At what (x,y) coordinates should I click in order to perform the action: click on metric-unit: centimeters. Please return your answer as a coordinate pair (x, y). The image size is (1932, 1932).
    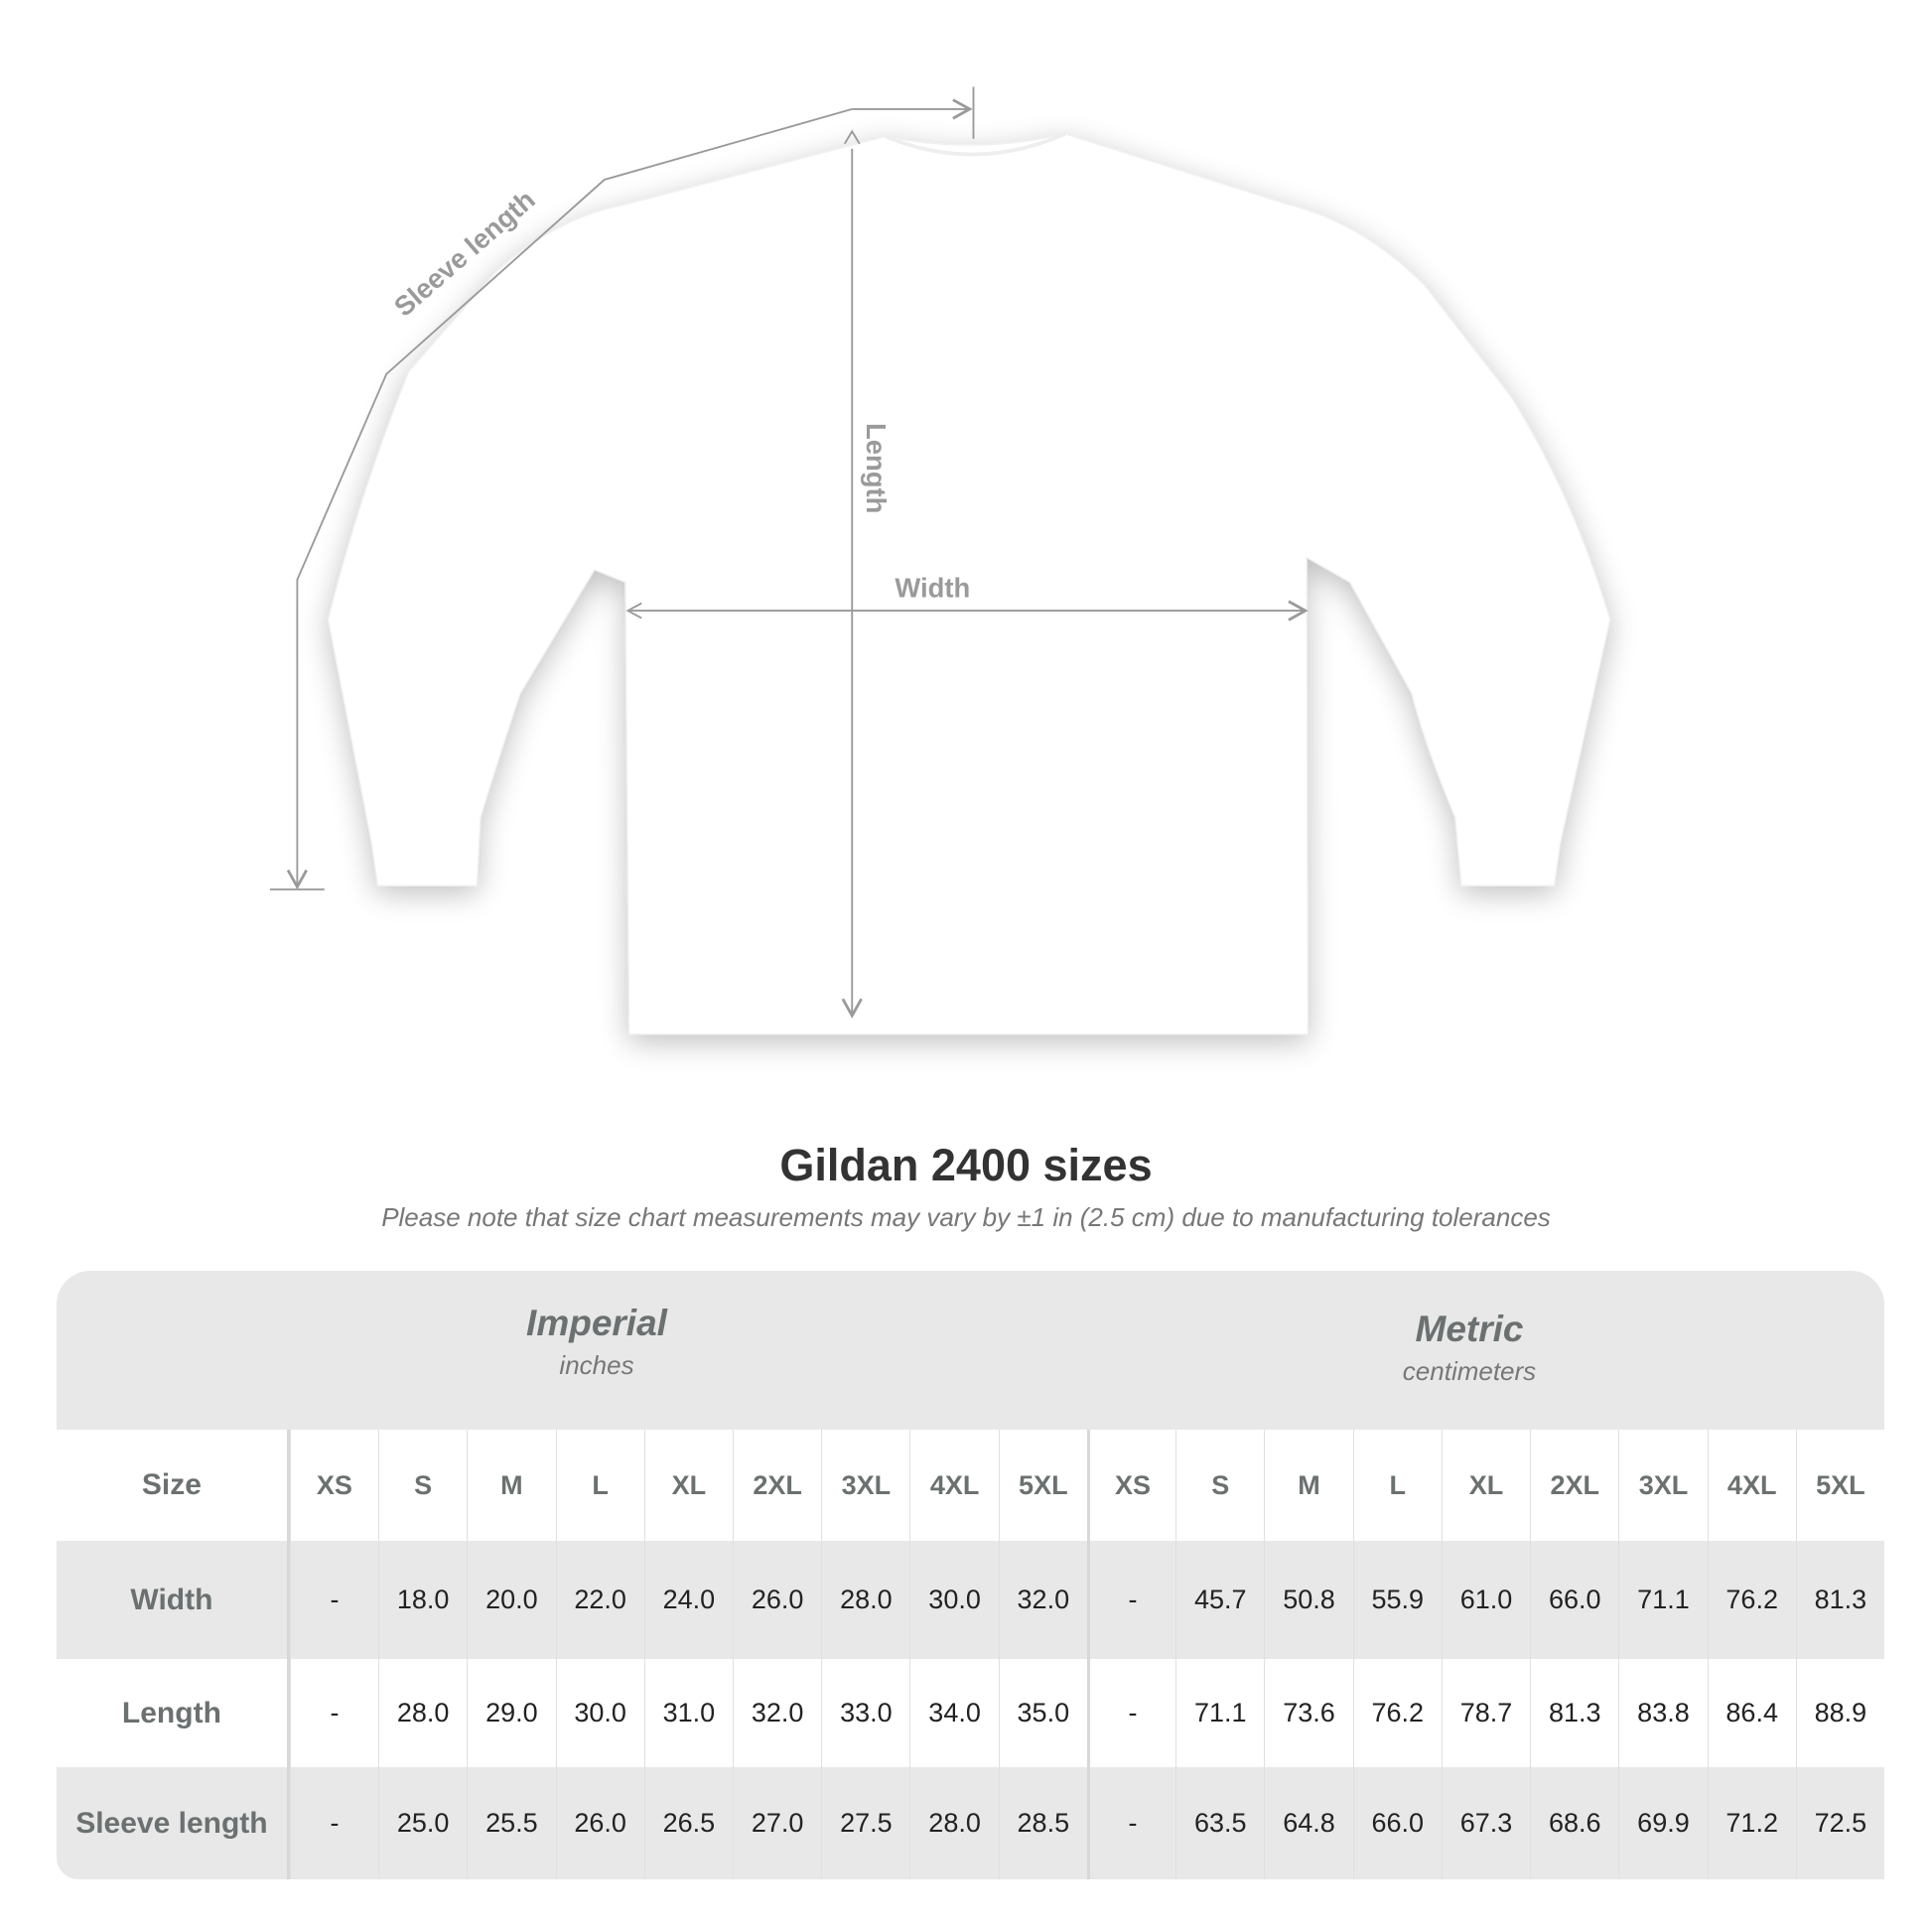
    Looking at the image, I should click on (1470, 1371).